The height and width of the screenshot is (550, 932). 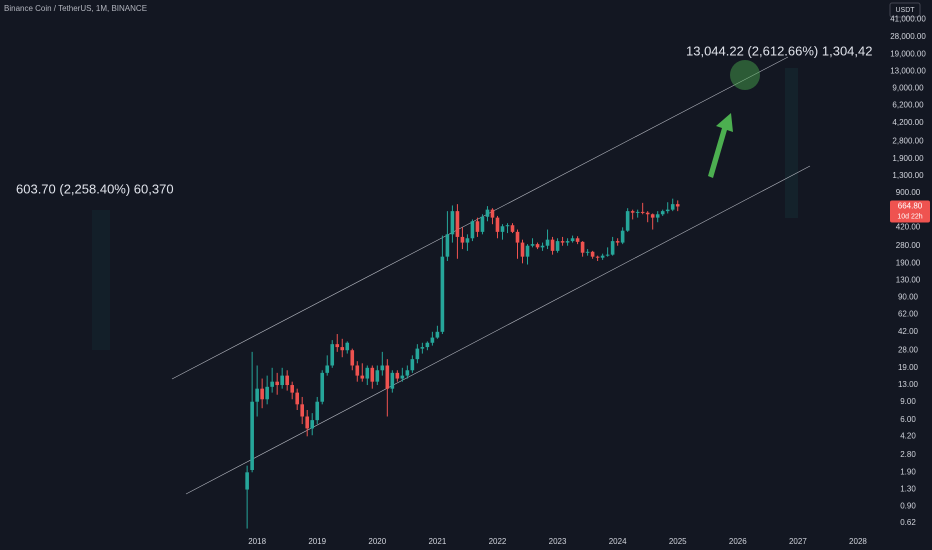 What do you see at coordinates (908, 104) in the screenshot?
I see `y-tick-label: 6,200.00` at bounding box center [908, 104].